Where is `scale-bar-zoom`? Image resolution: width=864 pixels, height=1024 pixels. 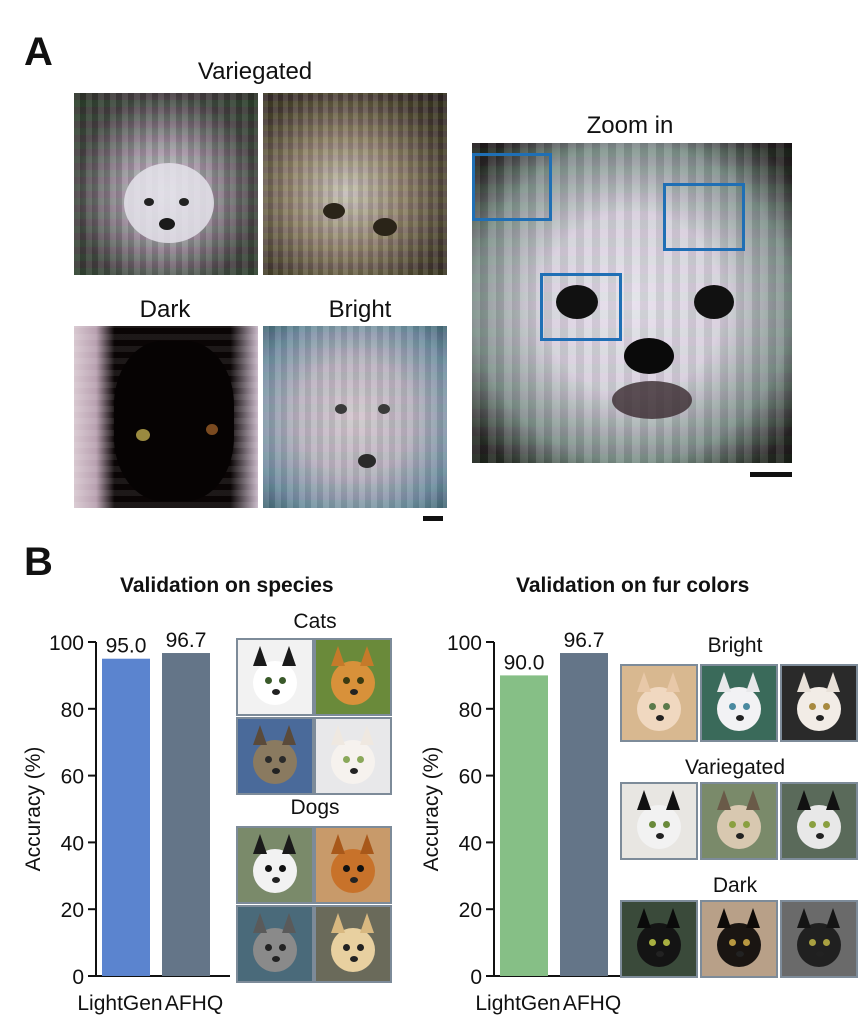 scale-bar-zoom is located at coordinates (771, 474).